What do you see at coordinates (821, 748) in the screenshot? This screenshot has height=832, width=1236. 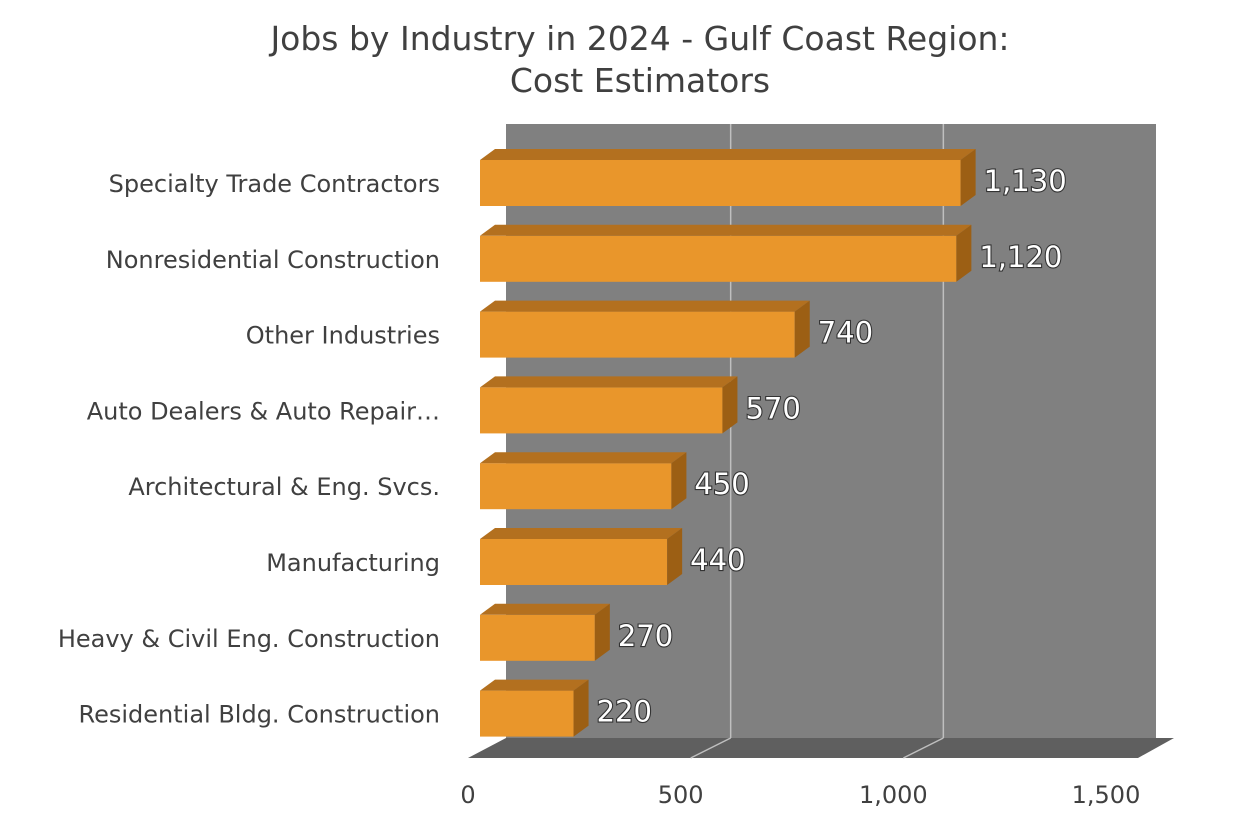 I see `floor` at bounding box center [821, 748].